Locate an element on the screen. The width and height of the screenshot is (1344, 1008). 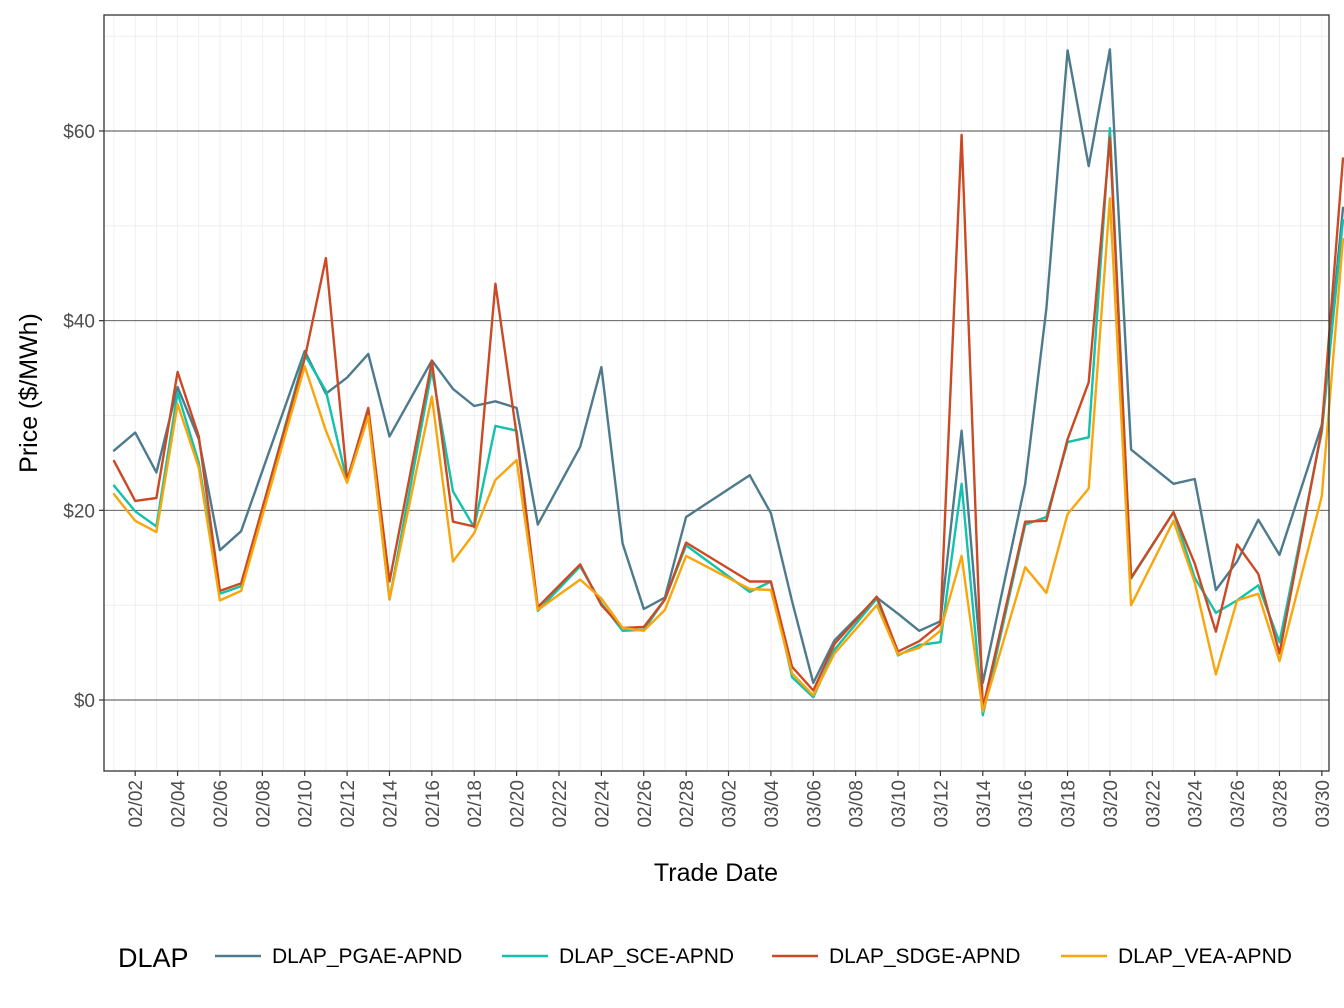
x-tick-label: 03/16 is located at coordinates (1026, 804).